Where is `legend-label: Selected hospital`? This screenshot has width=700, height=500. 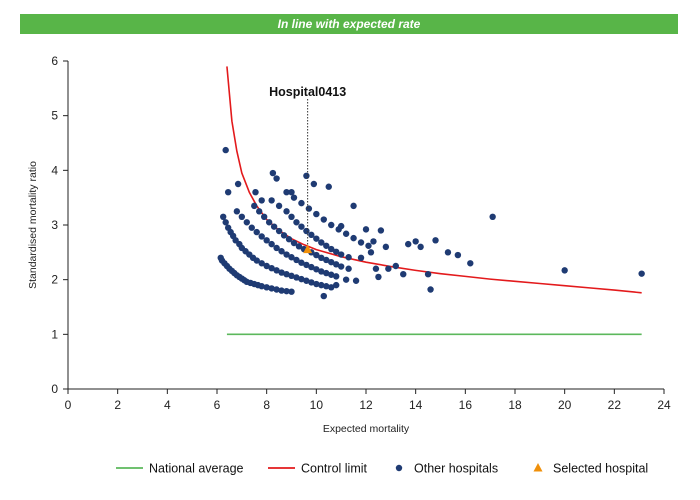 legend-label: Selected hospital is located at coordinates (600, 469).